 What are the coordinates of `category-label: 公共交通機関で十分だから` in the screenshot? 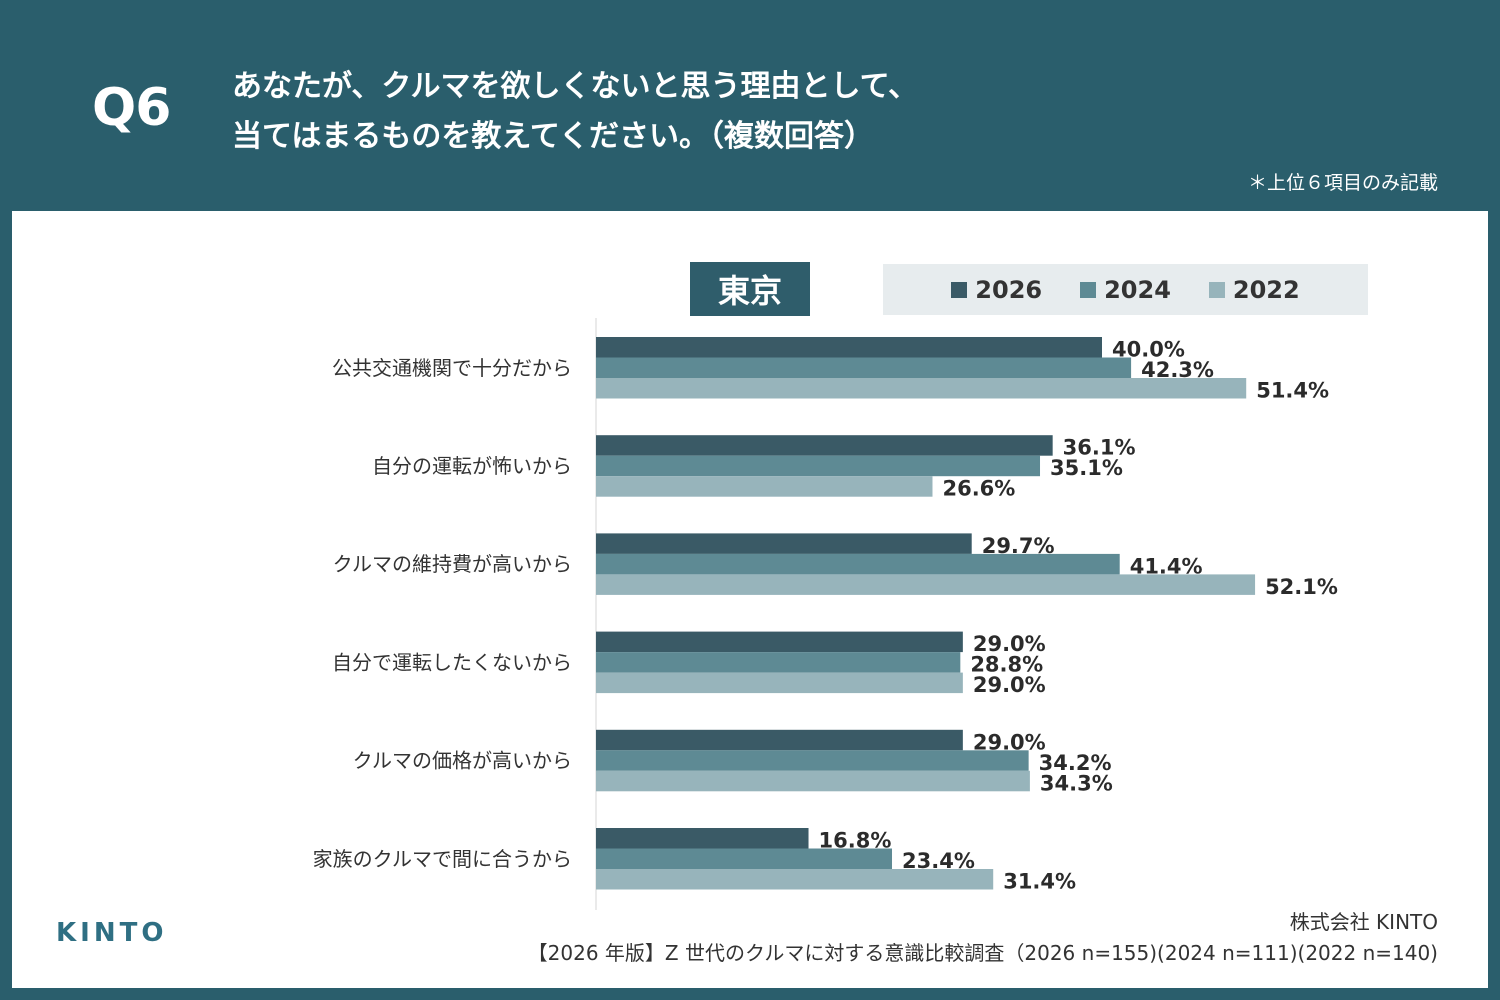 It's located at (452, 368).